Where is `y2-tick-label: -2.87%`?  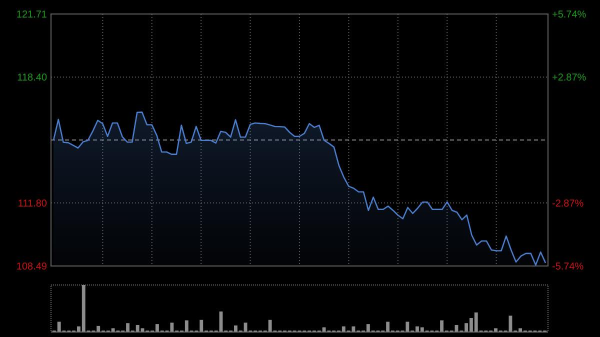 y2-tick-label: -2.87% is located at coordinates (568, 204).